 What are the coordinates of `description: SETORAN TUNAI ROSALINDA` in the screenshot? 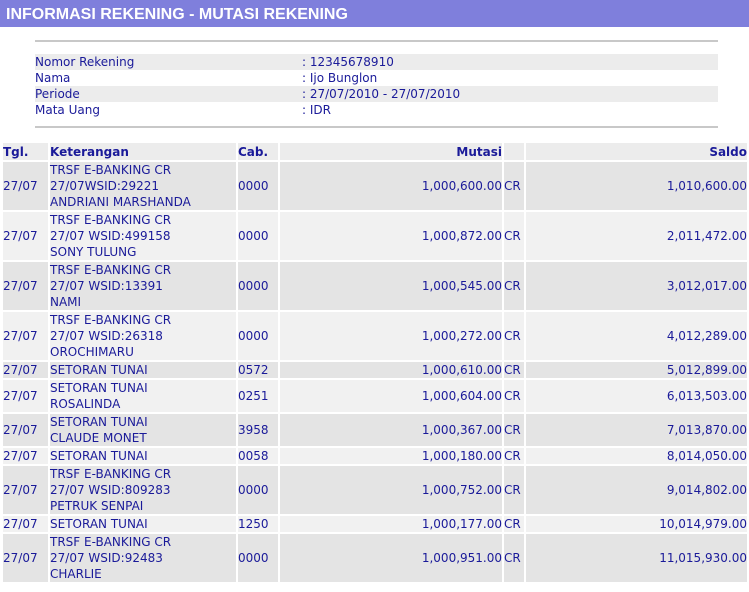 It's located at (143, 396).